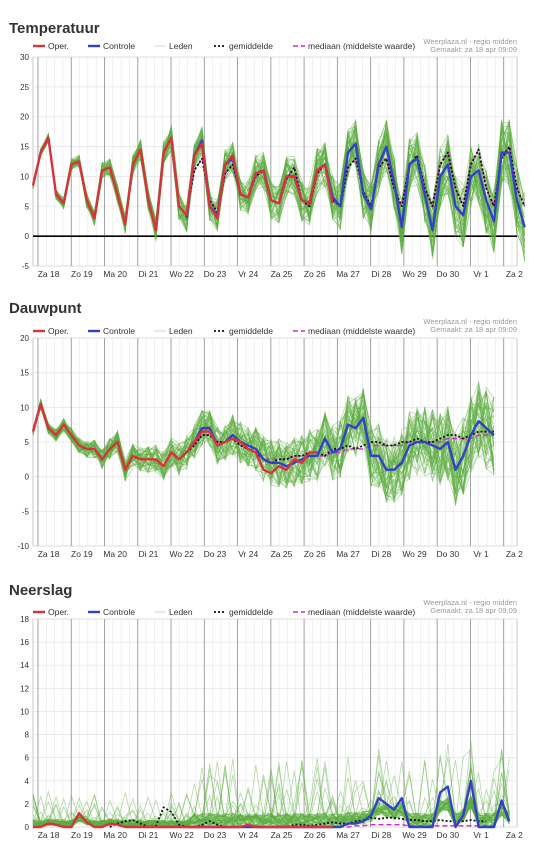 The width and height of the screenshot is (555, 856). I want to click on x-tick-label: Za 18, so click(49, 554).